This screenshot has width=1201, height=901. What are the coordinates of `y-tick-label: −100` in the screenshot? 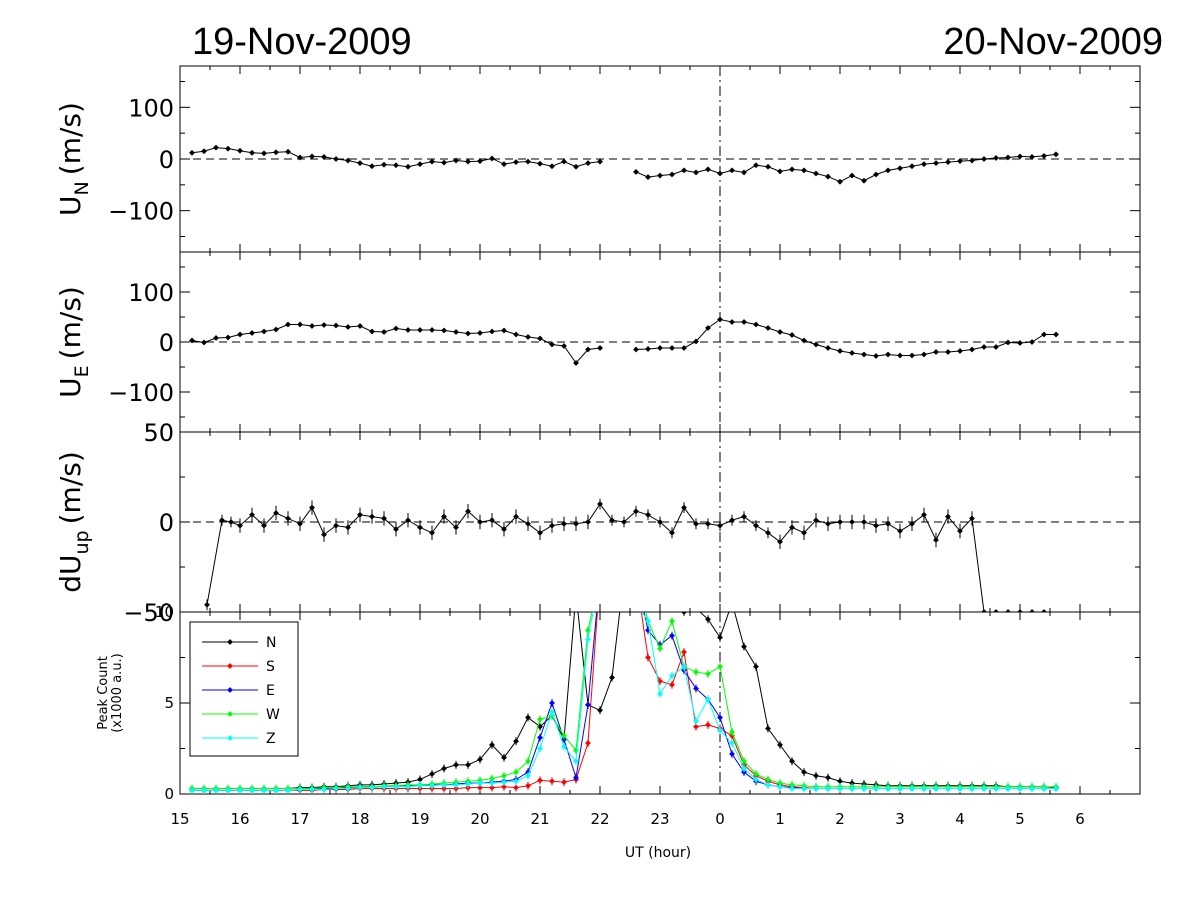 It's located at (141, 212).